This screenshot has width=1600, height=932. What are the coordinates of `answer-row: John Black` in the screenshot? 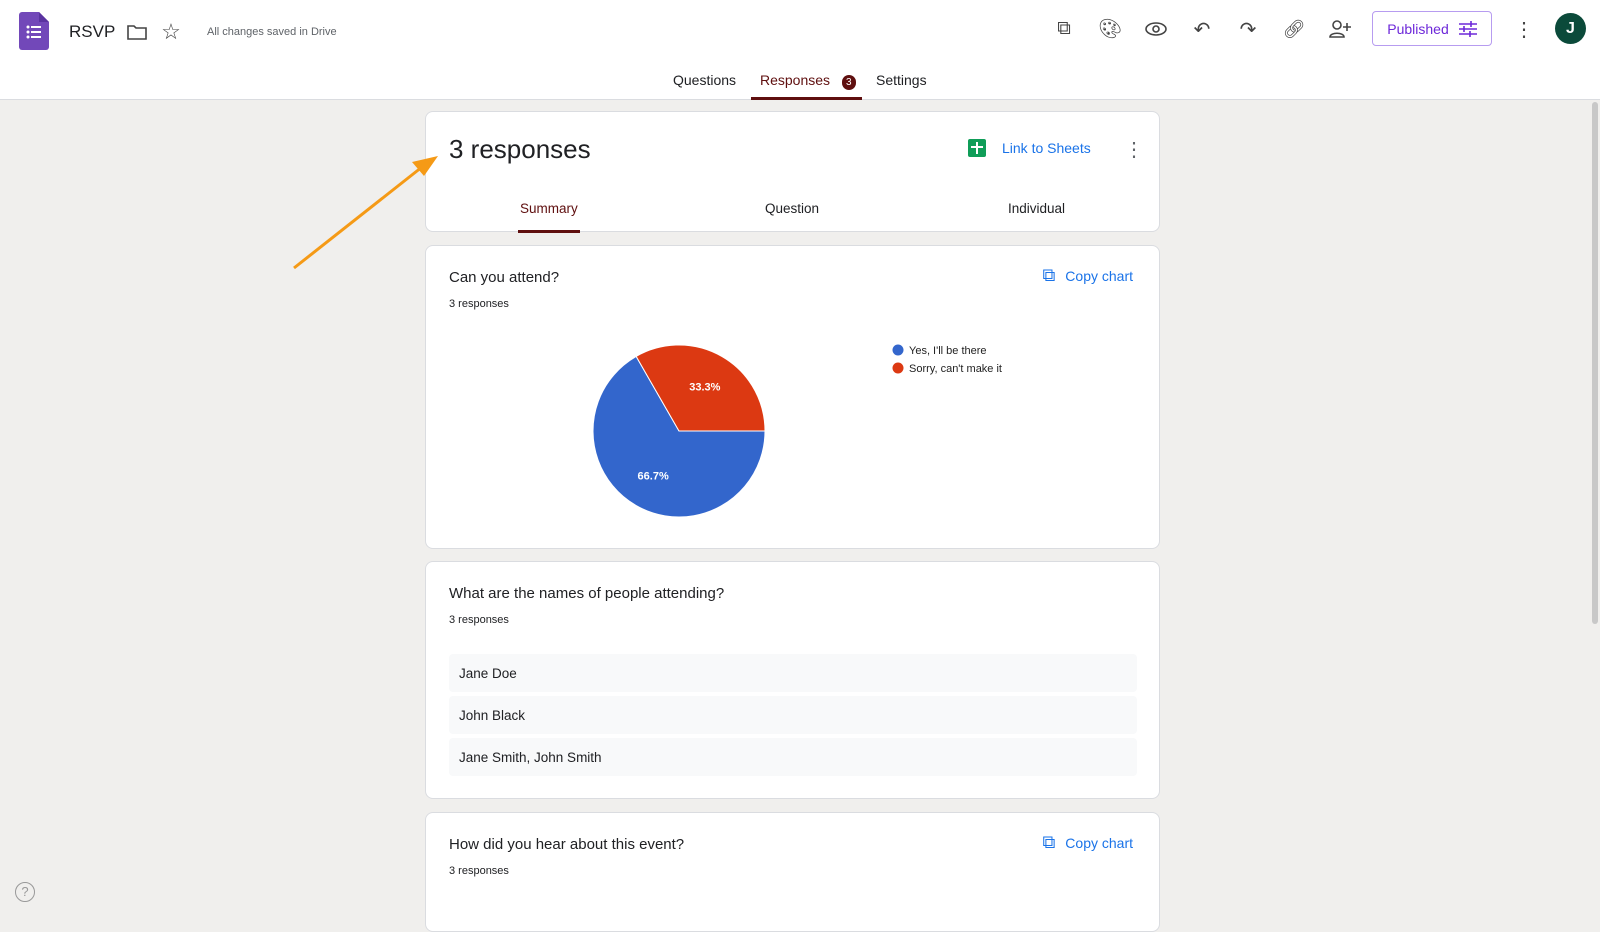 It's located at (793, 715).